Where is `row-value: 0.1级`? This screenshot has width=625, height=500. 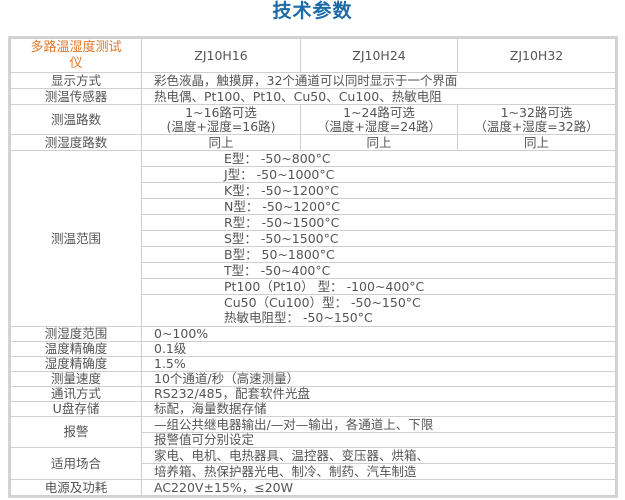 row-value: 0.1级 is located at coordinates (378, 349).